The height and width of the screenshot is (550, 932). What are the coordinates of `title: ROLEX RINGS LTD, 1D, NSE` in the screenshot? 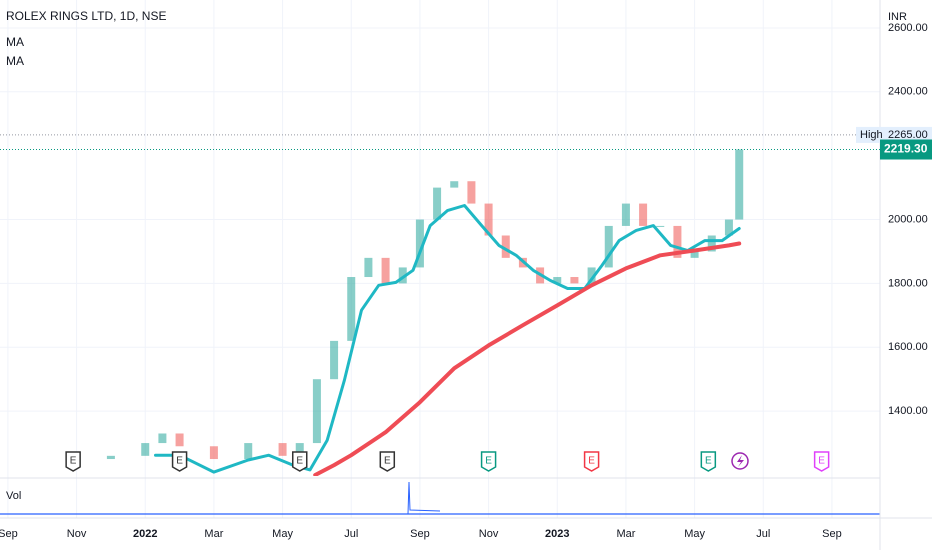 It's located at (86, 16).